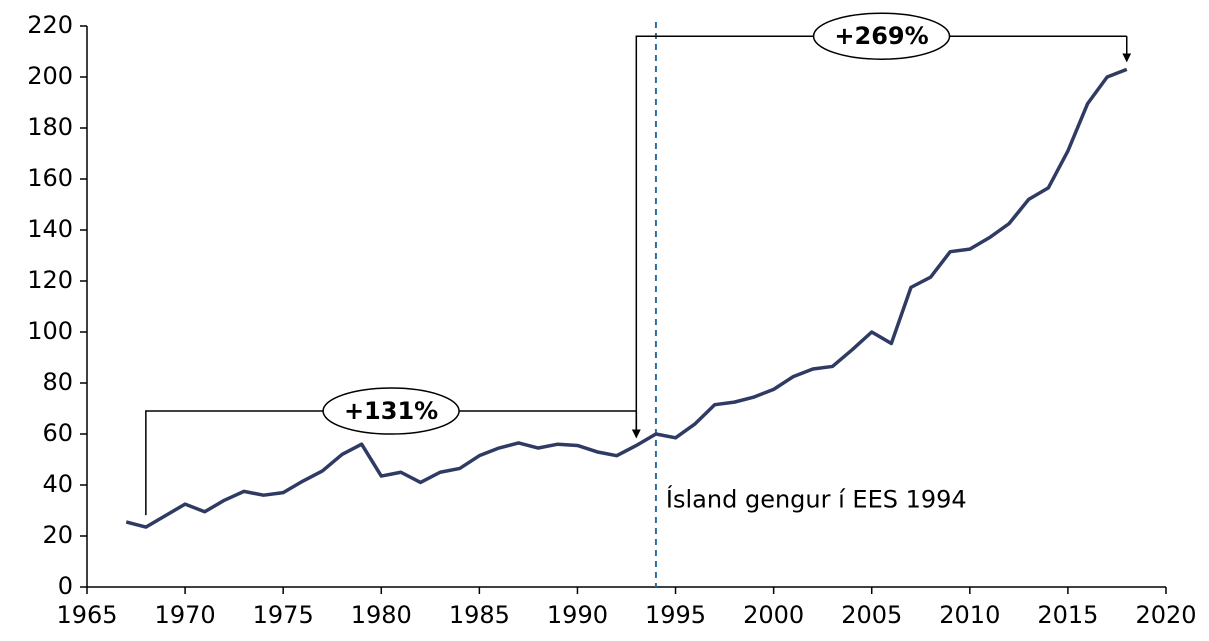  What do you see at coordinates (1067, 615) in the screenshot?
I see `x-tick-label: 2015` at bounding box center [1067, 615].